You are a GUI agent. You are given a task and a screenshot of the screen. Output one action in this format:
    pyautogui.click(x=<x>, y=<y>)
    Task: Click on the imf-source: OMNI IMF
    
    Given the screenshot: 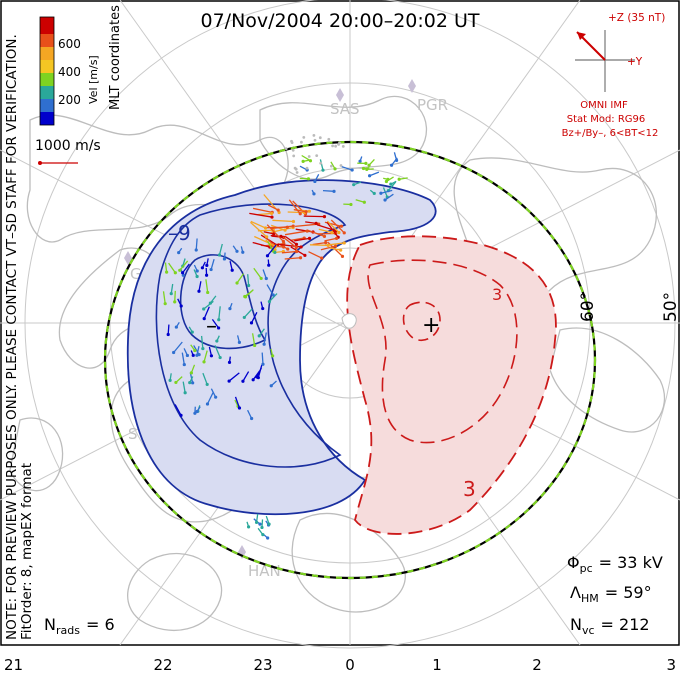 What is the action you would take?
    pyautogui.click(x=604, y=105)
    